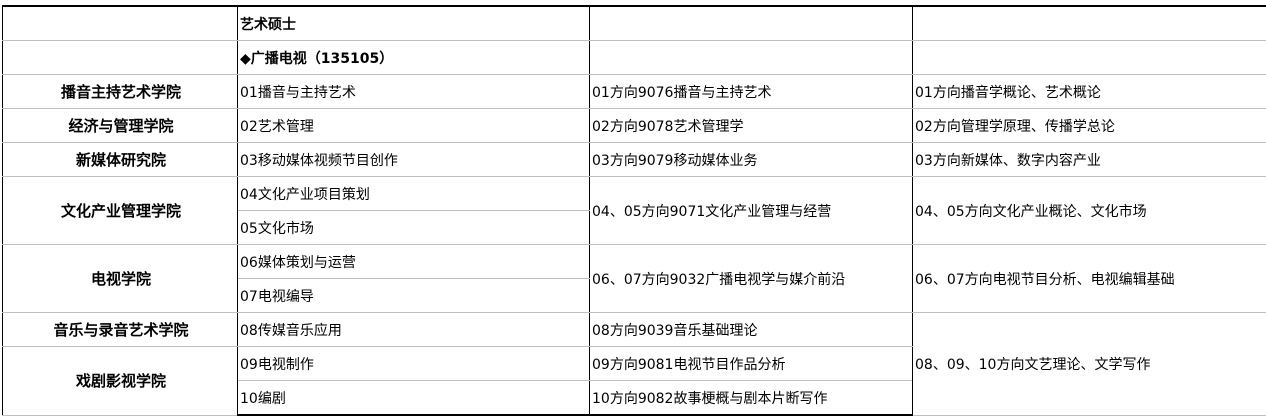 The width and height of the screenshot is (1266, 418). What do you see at coordinates (120, 91) in the screenshot?
I see `college-cell: 播音主持艺术学院` at bounding box center [120, 91].